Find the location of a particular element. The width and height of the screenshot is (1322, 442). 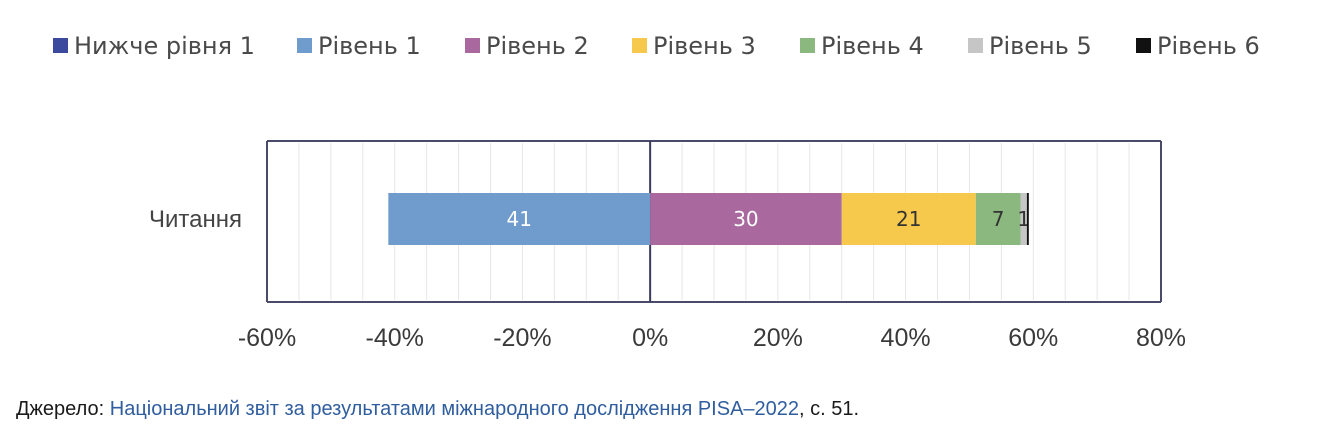

legend-item: Рівень 6 is located at coordinates (1198, 46).